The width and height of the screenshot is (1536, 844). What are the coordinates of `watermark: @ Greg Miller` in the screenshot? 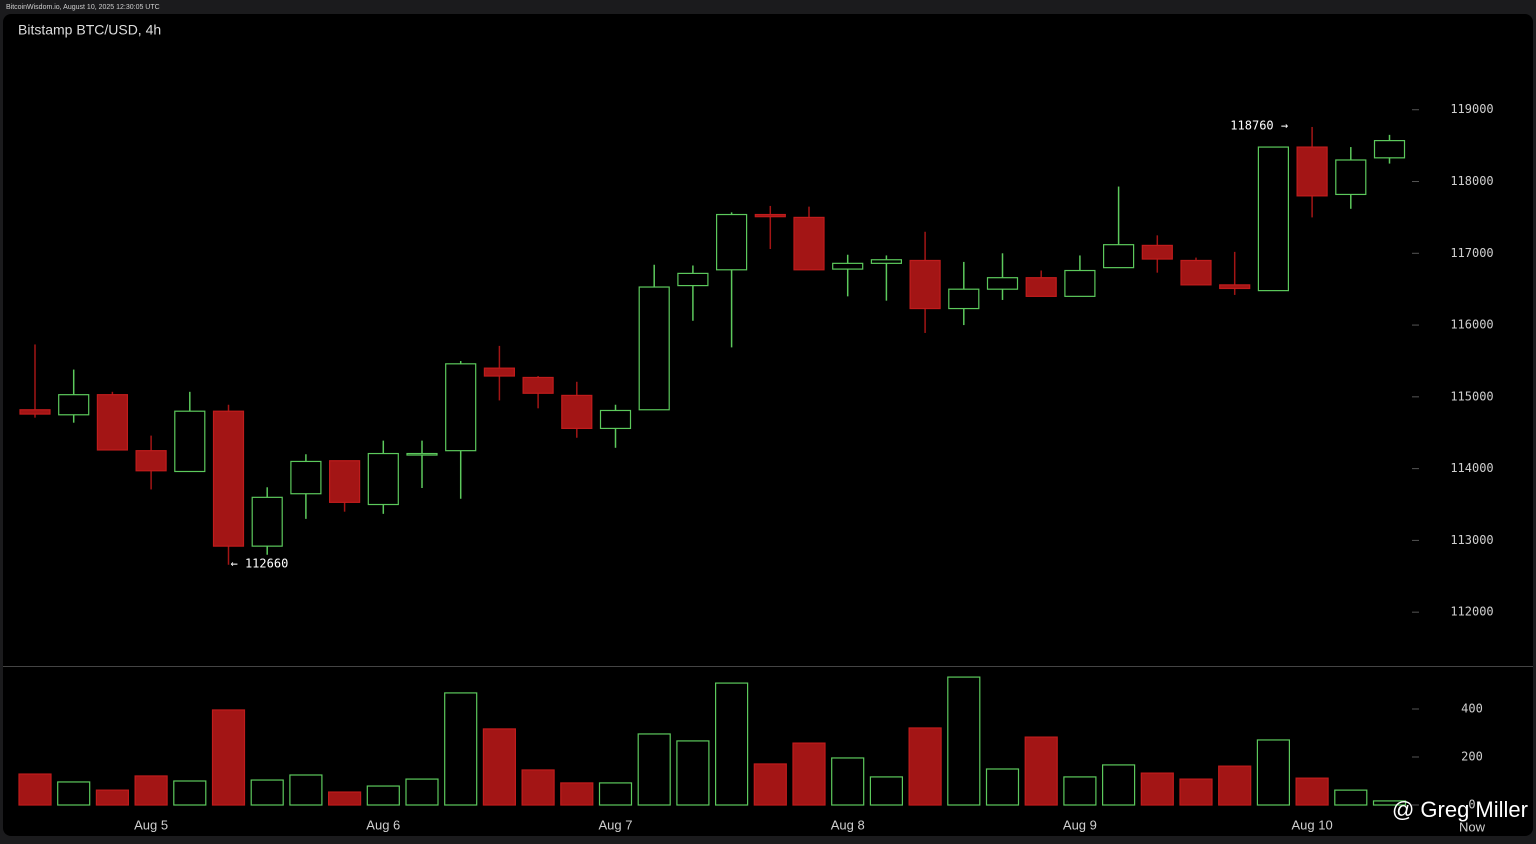 It's located at (1460, 809).